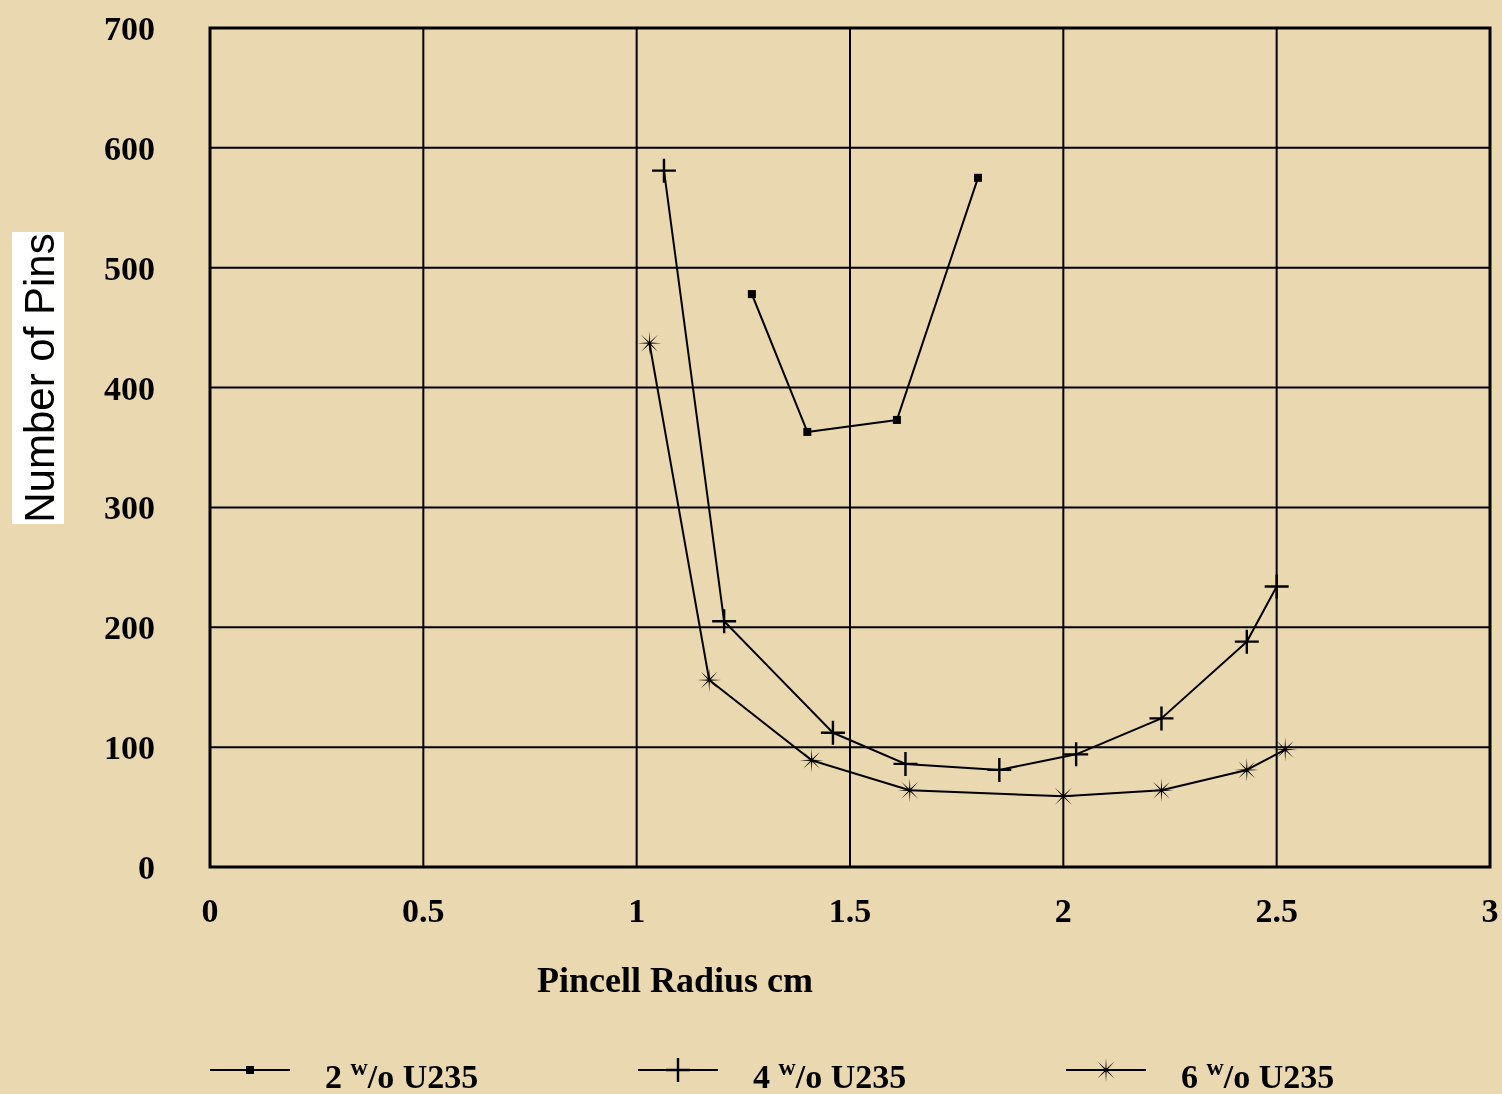 This screenshot has width=1502, height=1094. I want to click on x-tick-label: 2.5, so click(1276, 910).